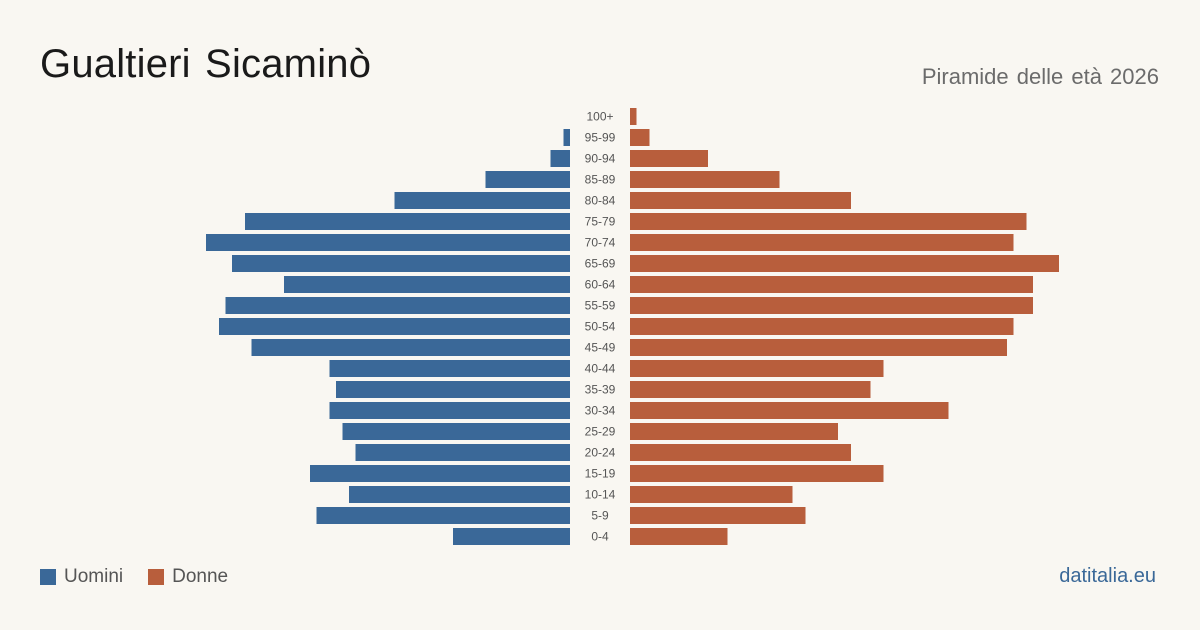  Describe the element at coordinates (600, 138) in the screenshot. I see `age-label-95-99: 95-99` at that location.